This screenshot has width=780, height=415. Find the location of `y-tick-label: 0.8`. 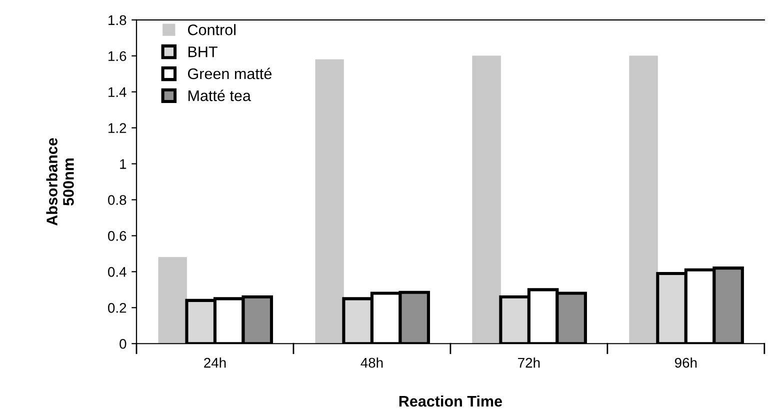

y-tick-label: 0.8 is located at coordinates (117, 200).